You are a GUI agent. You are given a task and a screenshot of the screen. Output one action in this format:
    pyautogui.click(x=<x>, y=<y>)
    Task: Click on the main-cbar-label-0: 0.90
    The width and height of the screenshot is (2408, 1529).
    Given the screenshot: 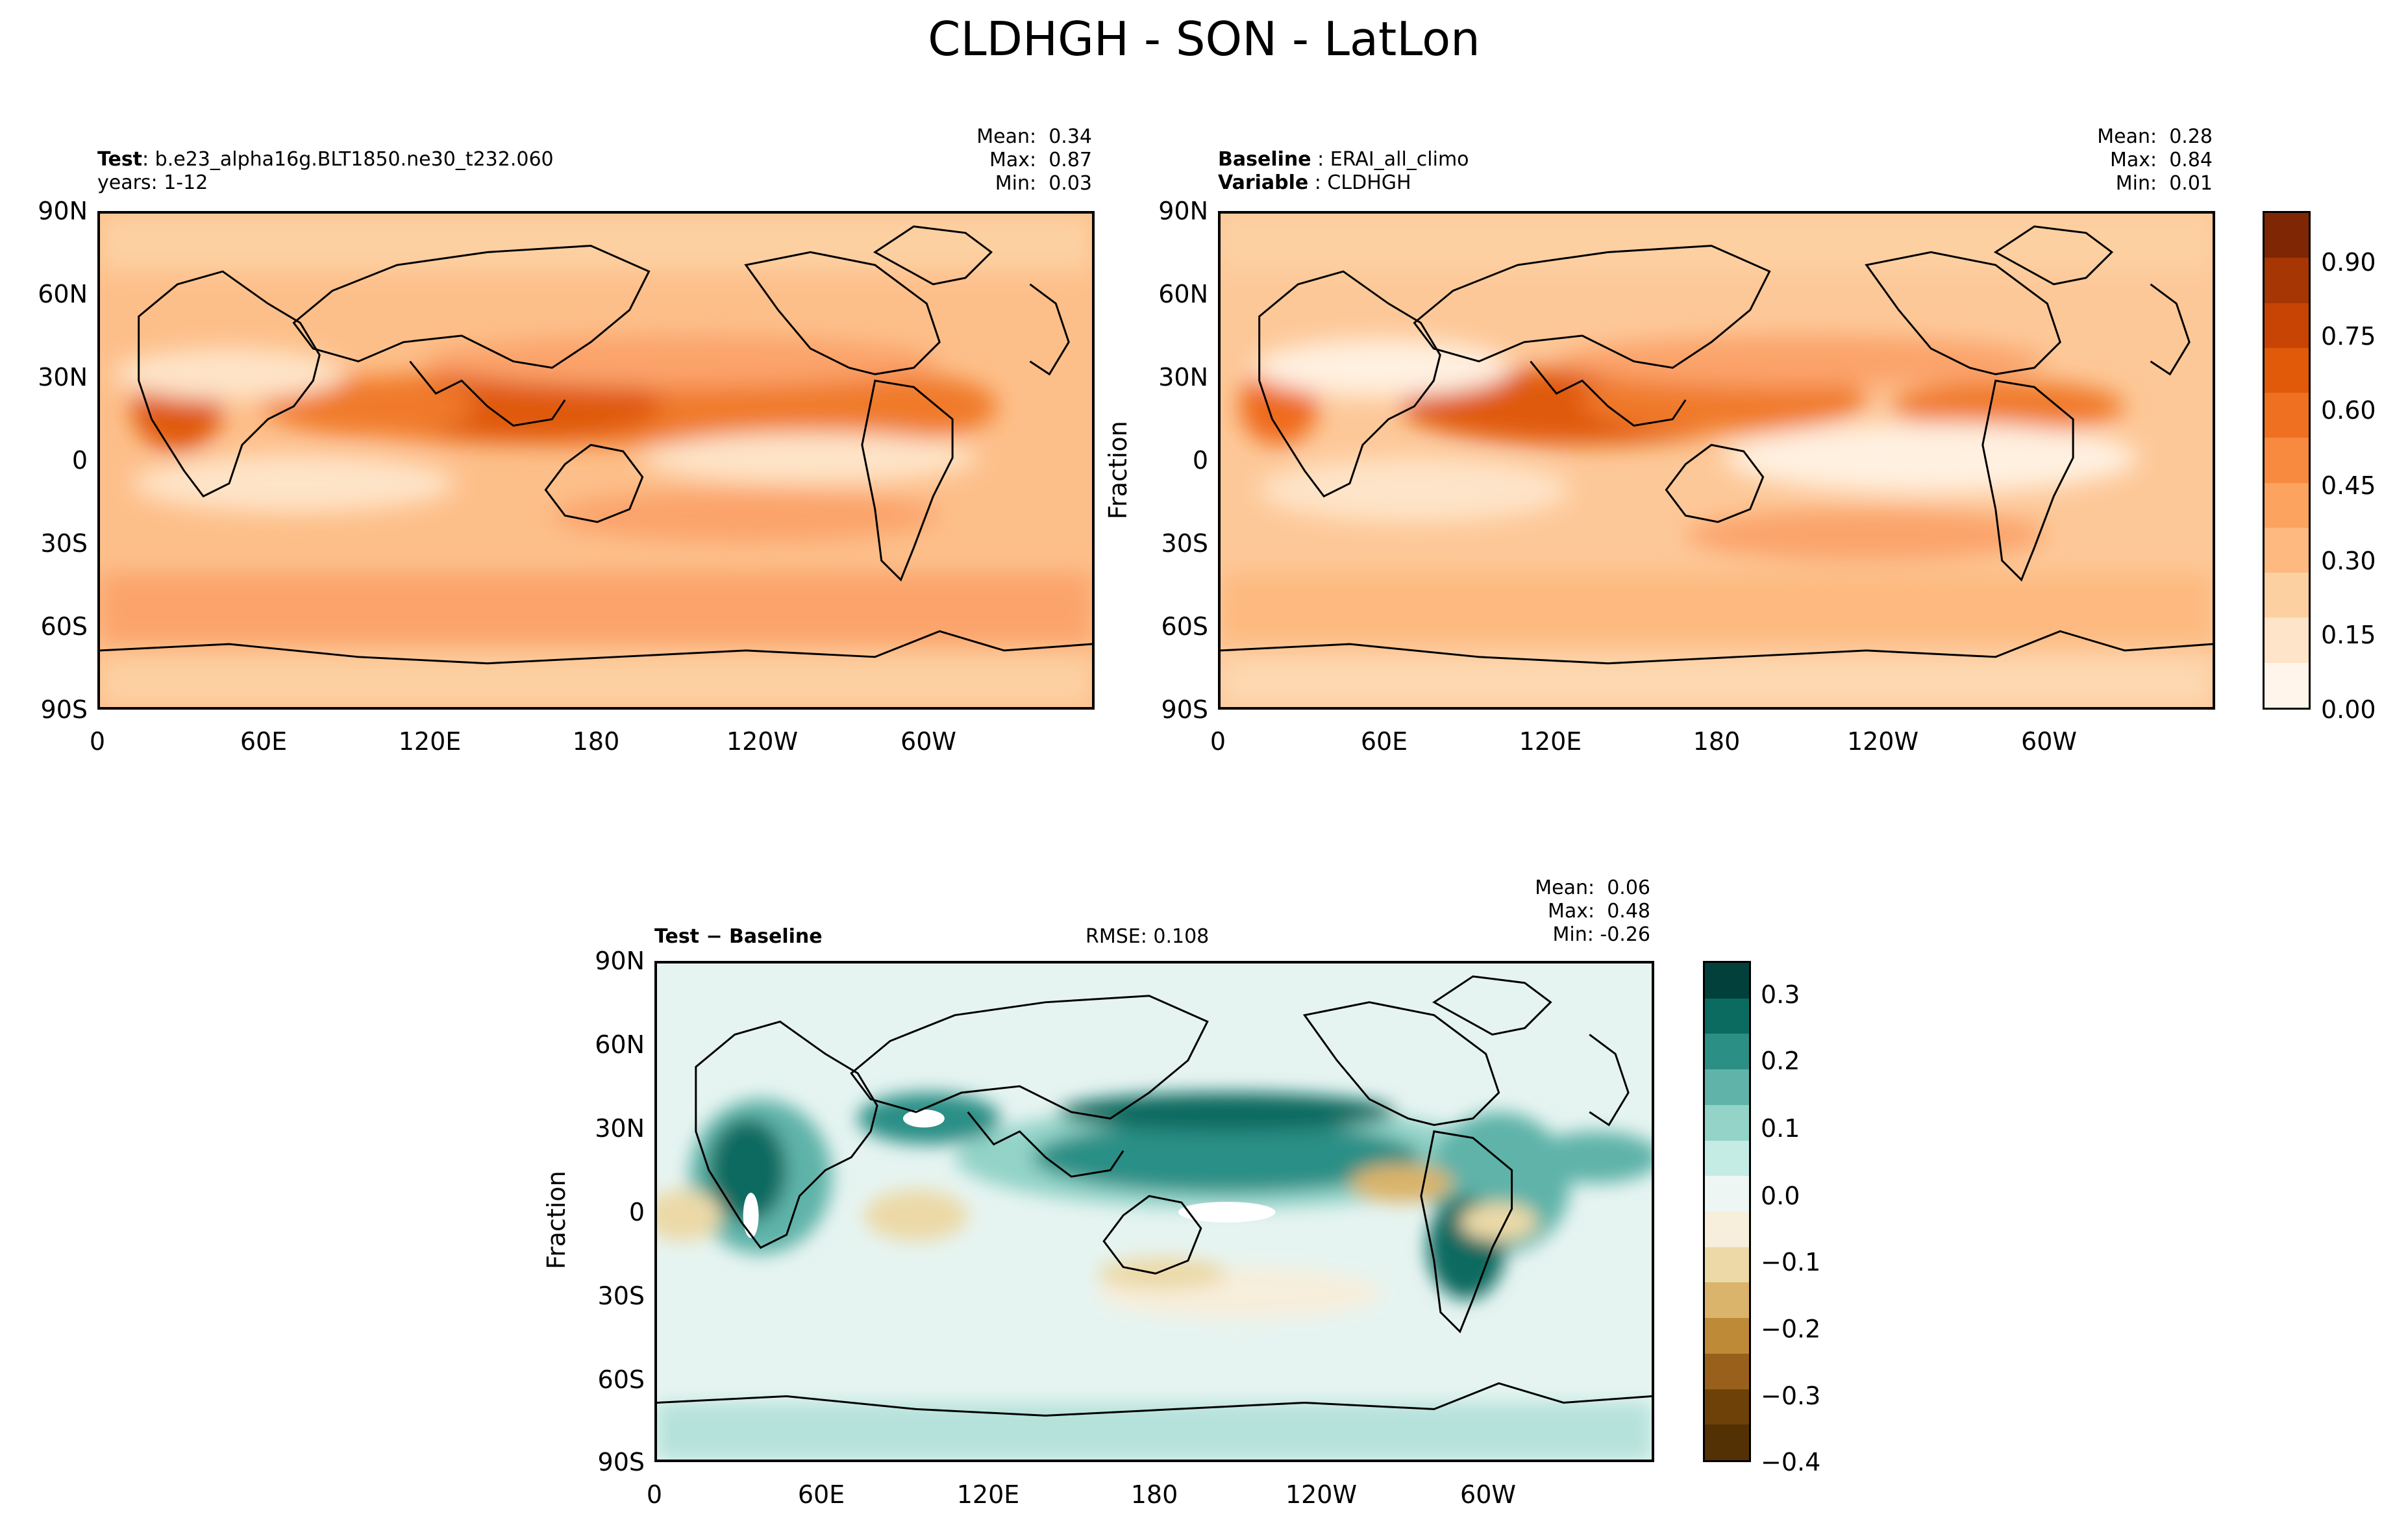 What is the action you would take?
    pyautogui.click(x=2348, y=262)
    